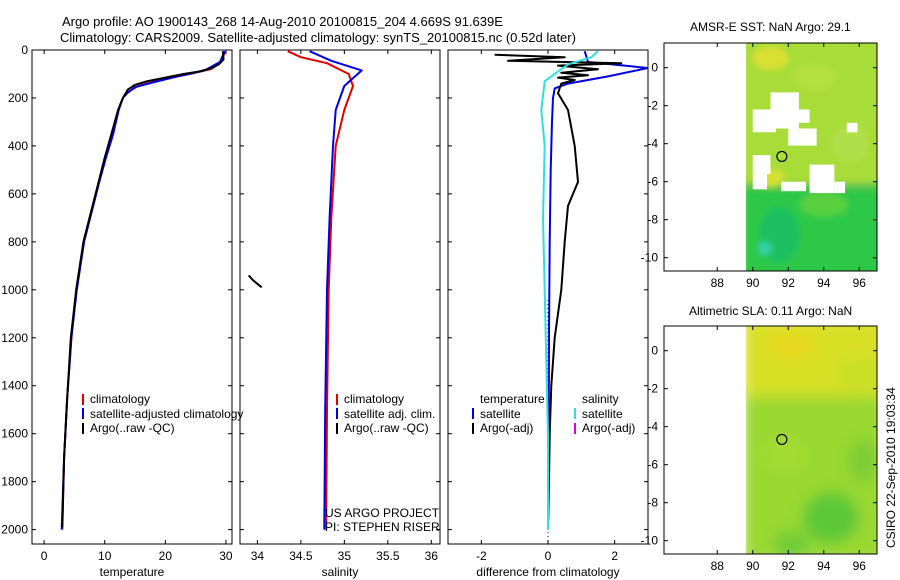  Describe the element at coordinates (226, 556) in the screenshot. I see `x-tick-label: 30` at that location.